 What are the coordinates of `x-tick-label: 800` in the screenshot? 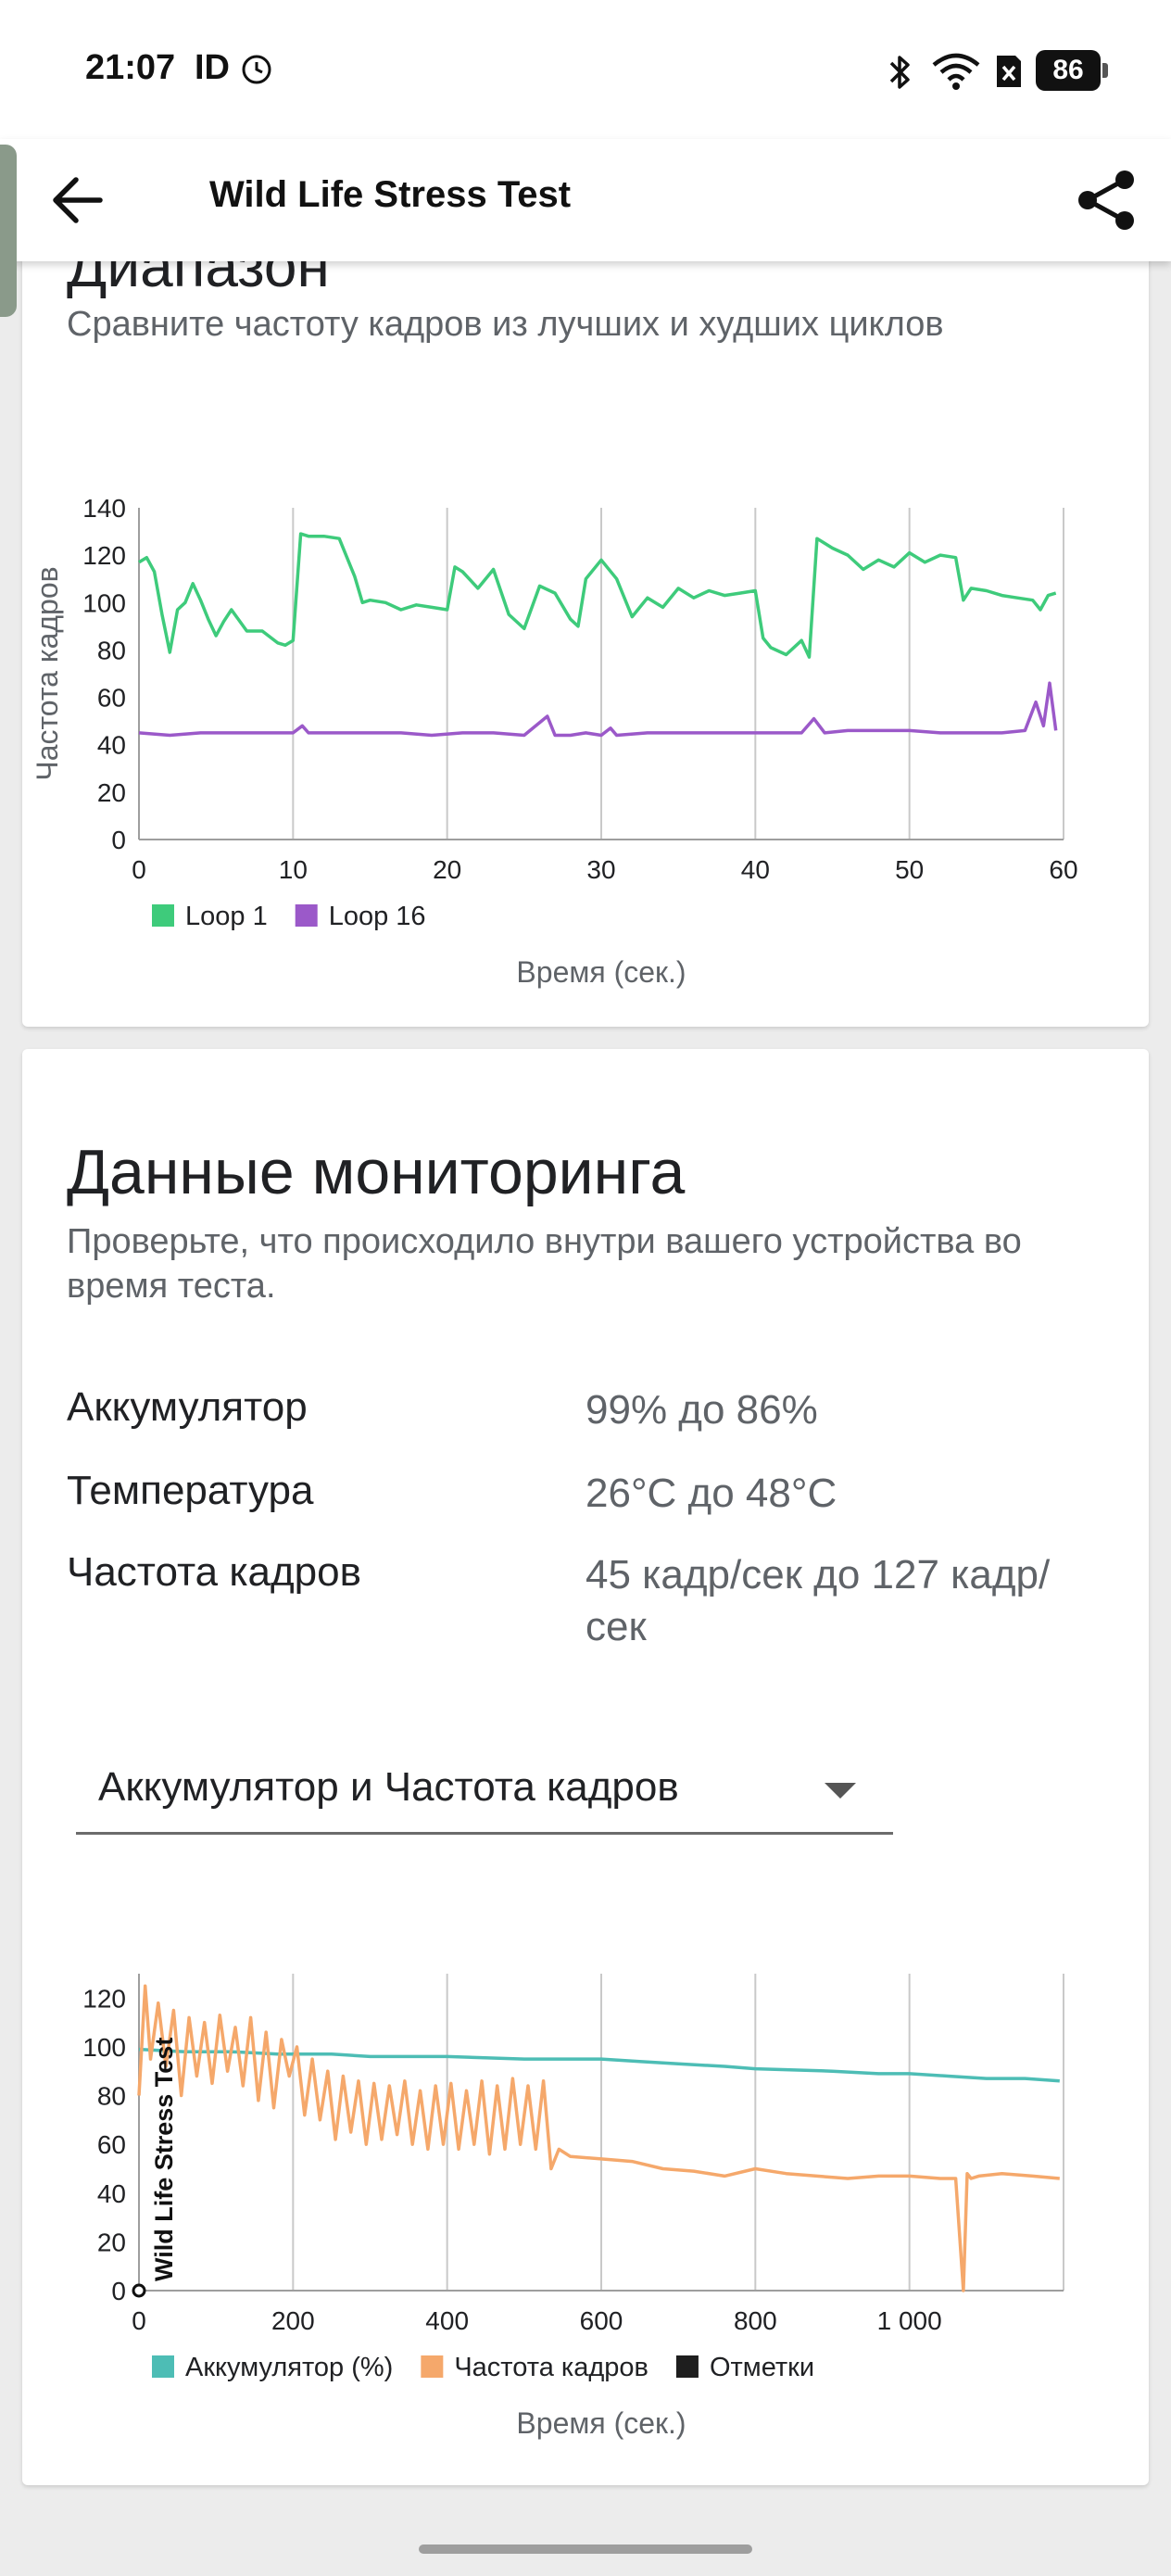 It's located at (756, 2321).